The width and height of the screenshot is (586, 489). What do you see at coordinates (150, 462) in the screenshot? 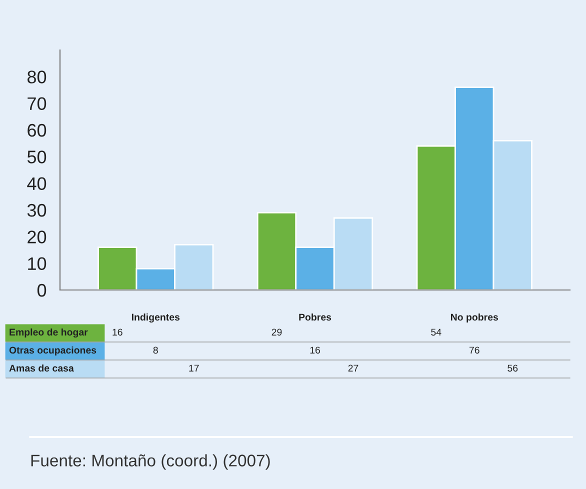
I see `source-note: Fuente: Montaño (coord.) (2007)` at bounding box center [150, 462].